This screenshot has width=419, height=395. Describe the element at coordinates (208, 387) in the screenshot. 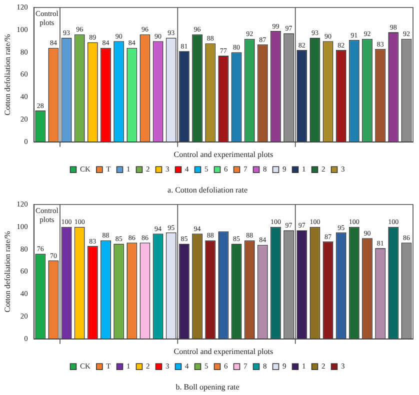

I see `text: b. Boll opening rate` at that location.